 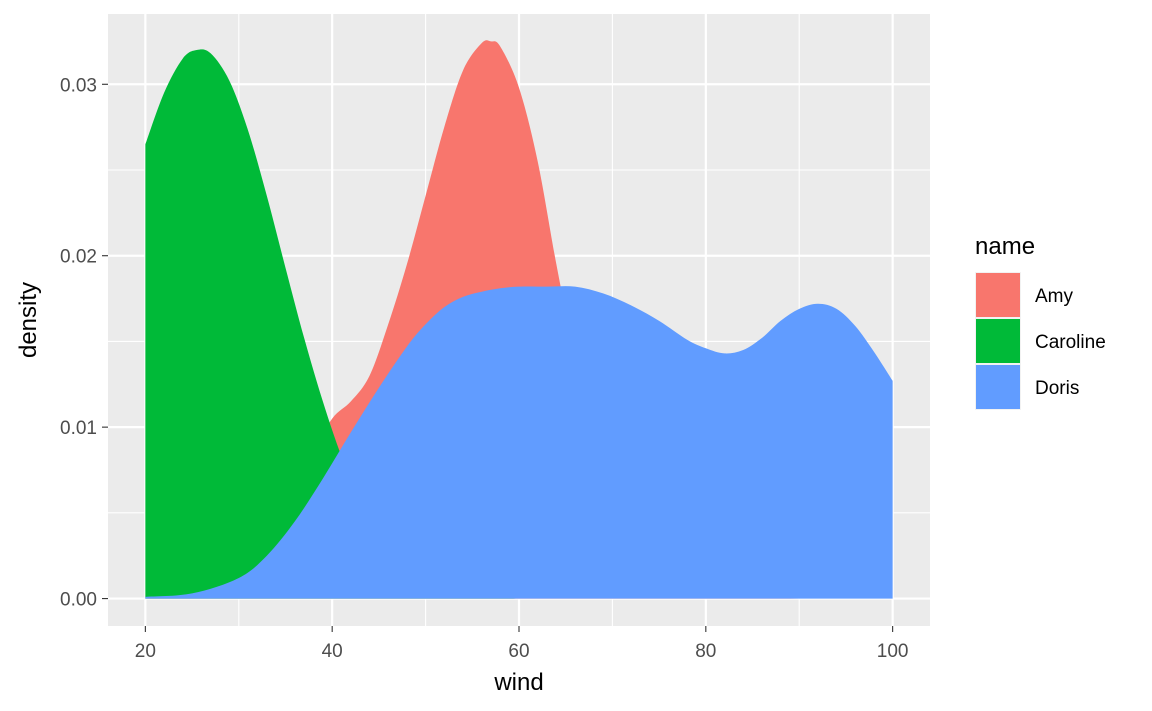 What do you see at coordinates (78, 600) in the screenshot?
I see `y-tick-label: 0.00` at bounding box center [78, 600].